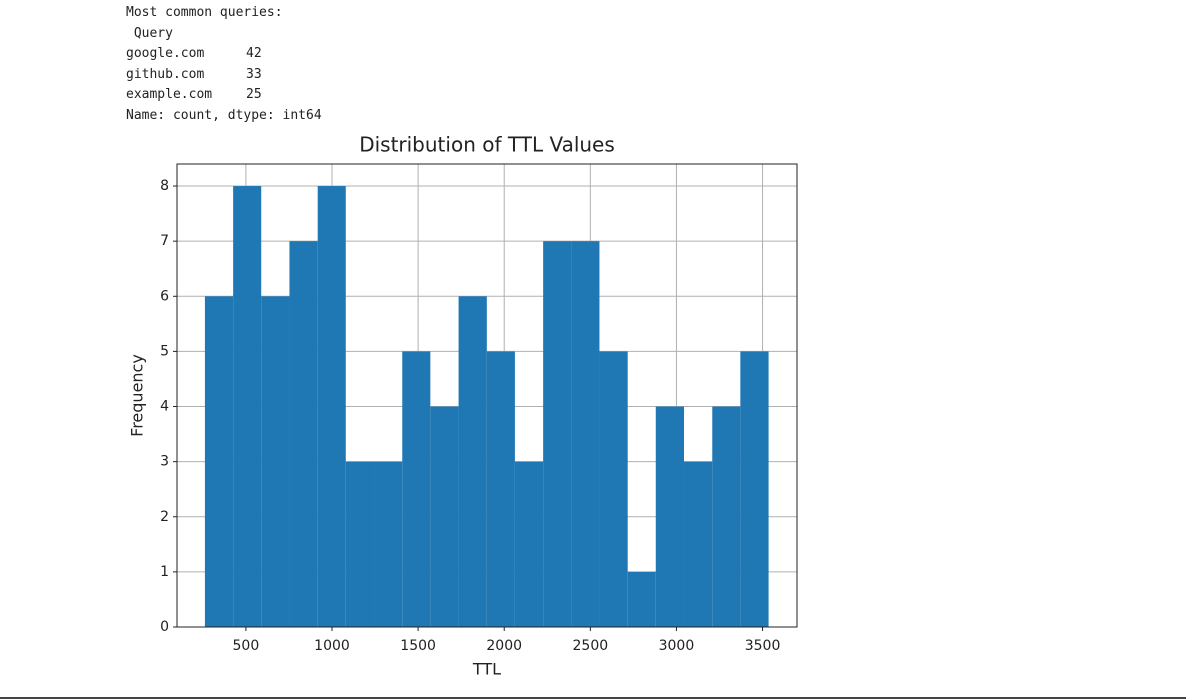  What do you see at coordinates (149, 33) in the screenshot?
I see `index-name: Query` at bounding box center [149, 33].